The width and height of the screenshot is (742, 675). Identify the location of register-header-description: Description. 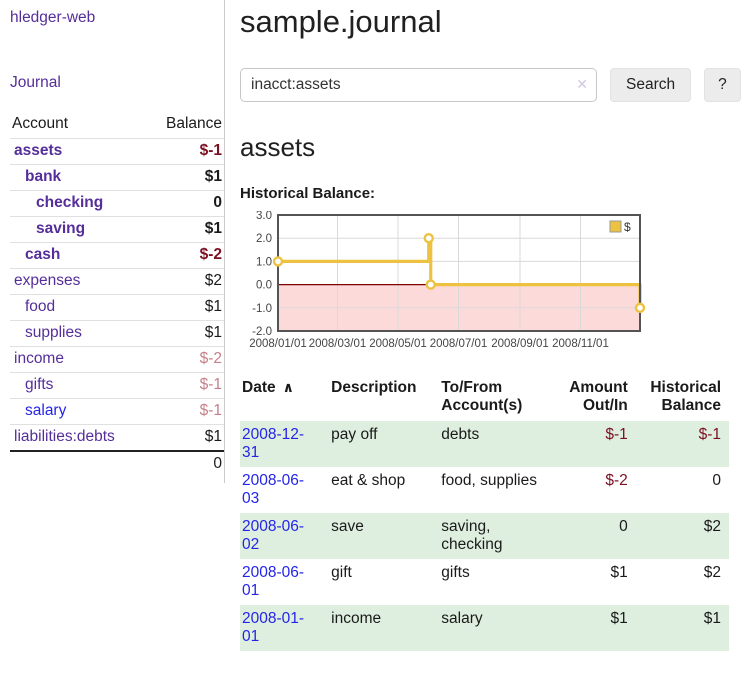
(374, 387).